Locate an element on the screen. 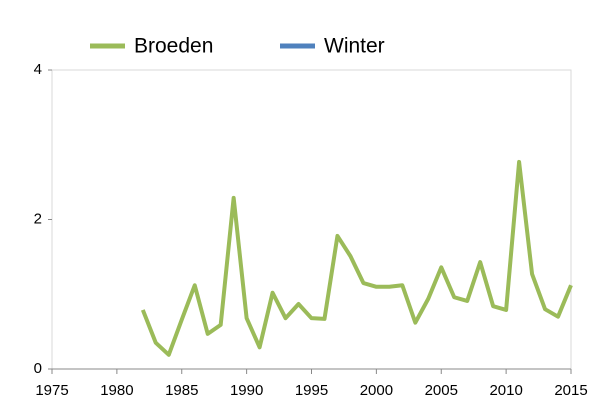 This screenshot has width=600, height=400. x-tick-label: 1995 is located at coordinates (311, 390).